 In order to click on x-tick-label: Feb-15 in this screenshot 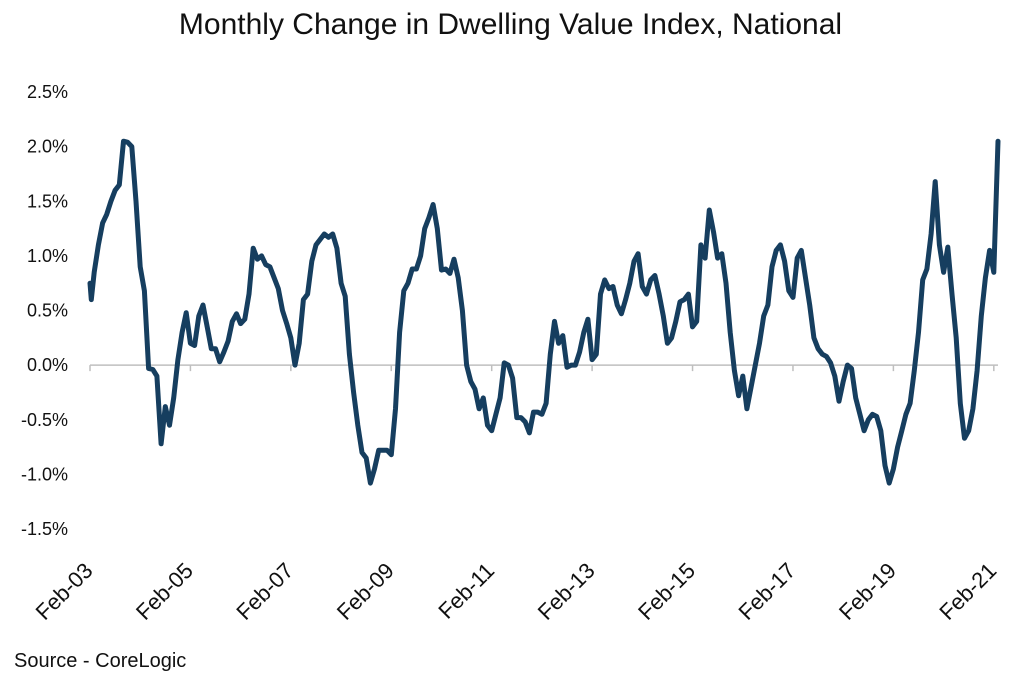, I will do `click(666, 591)`.